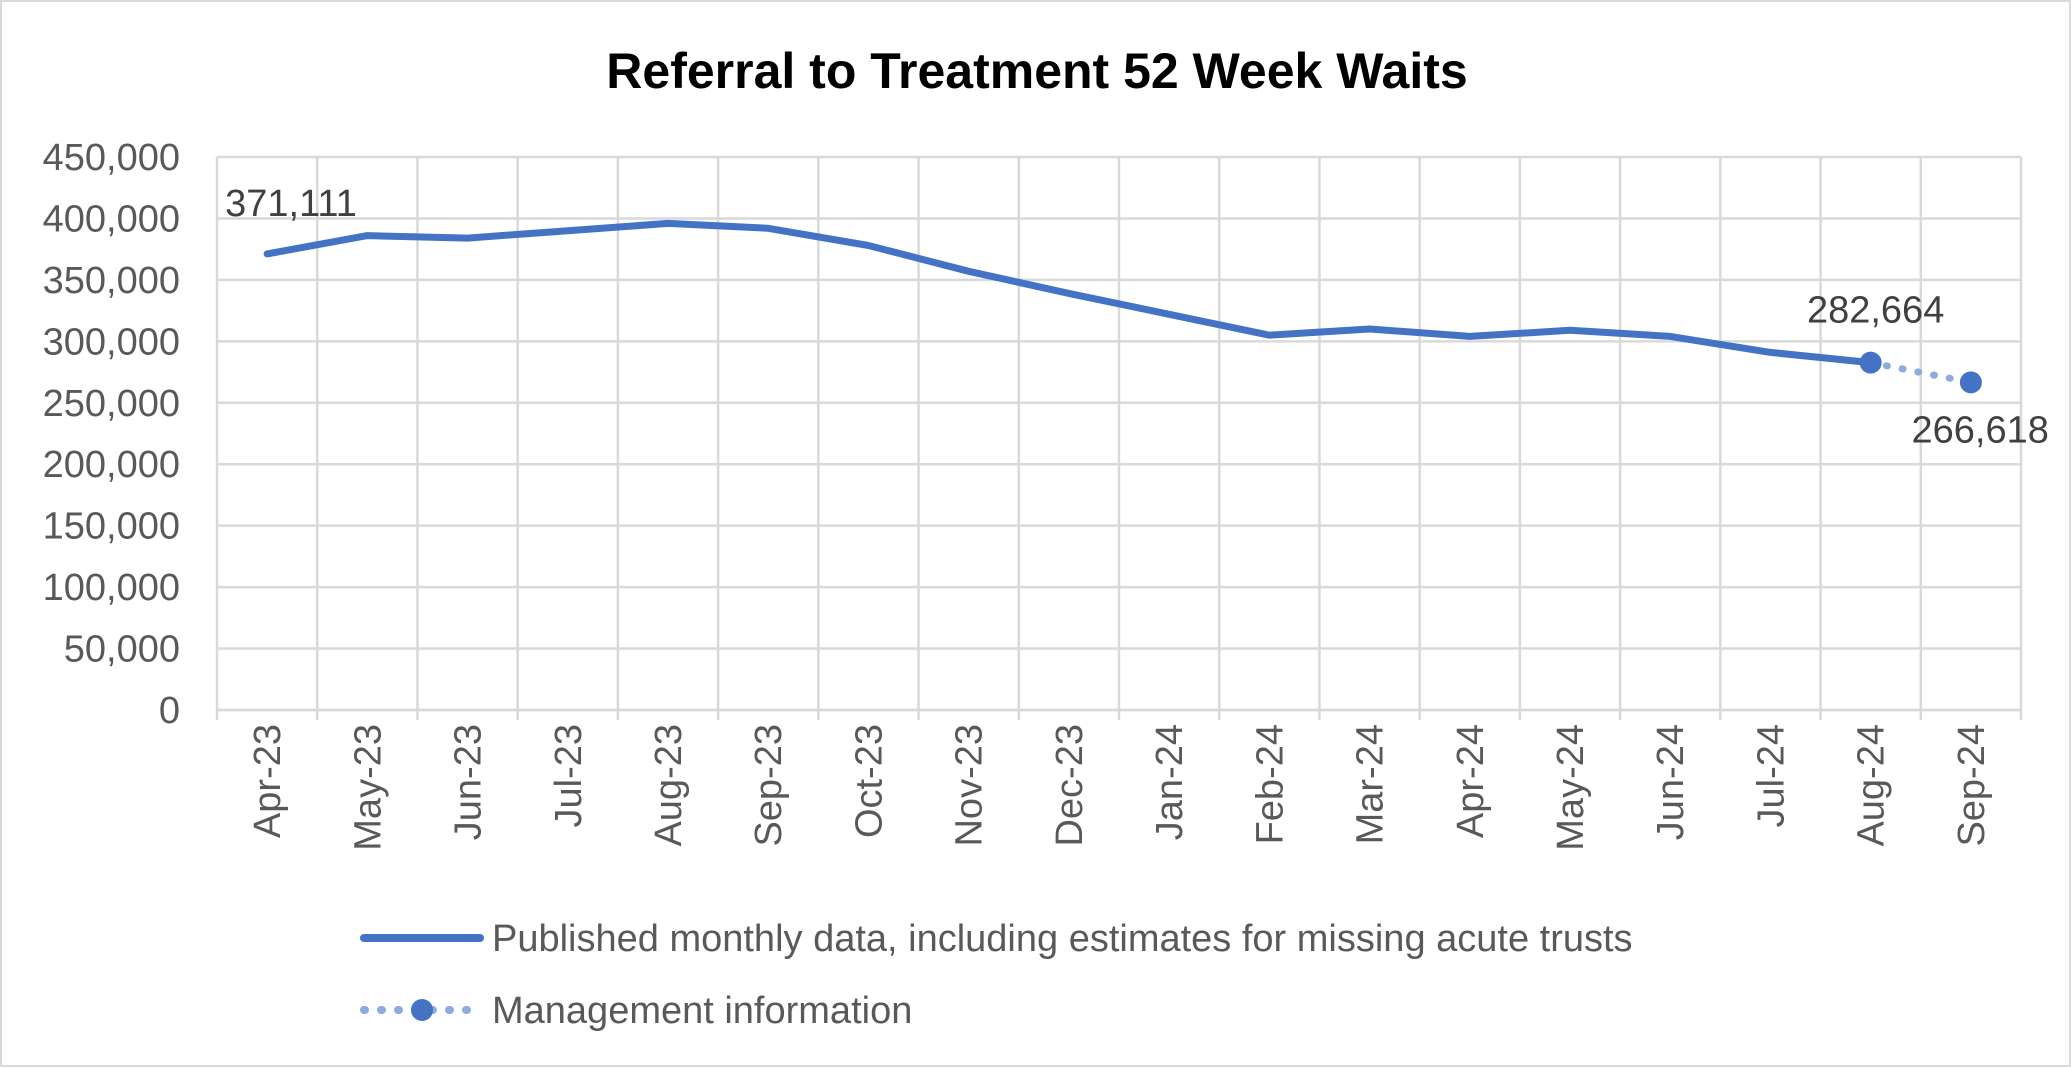  What do you see at coordinates (111, 219) in the screenshot?
I see `y-tick-label: 400,000` at bounding box center [111, 219].